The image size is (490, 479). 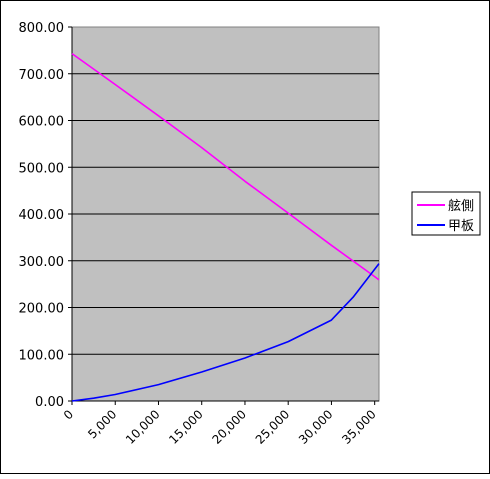 I want to click on legend: 舷側 甲板, so click(x=446, y=213).